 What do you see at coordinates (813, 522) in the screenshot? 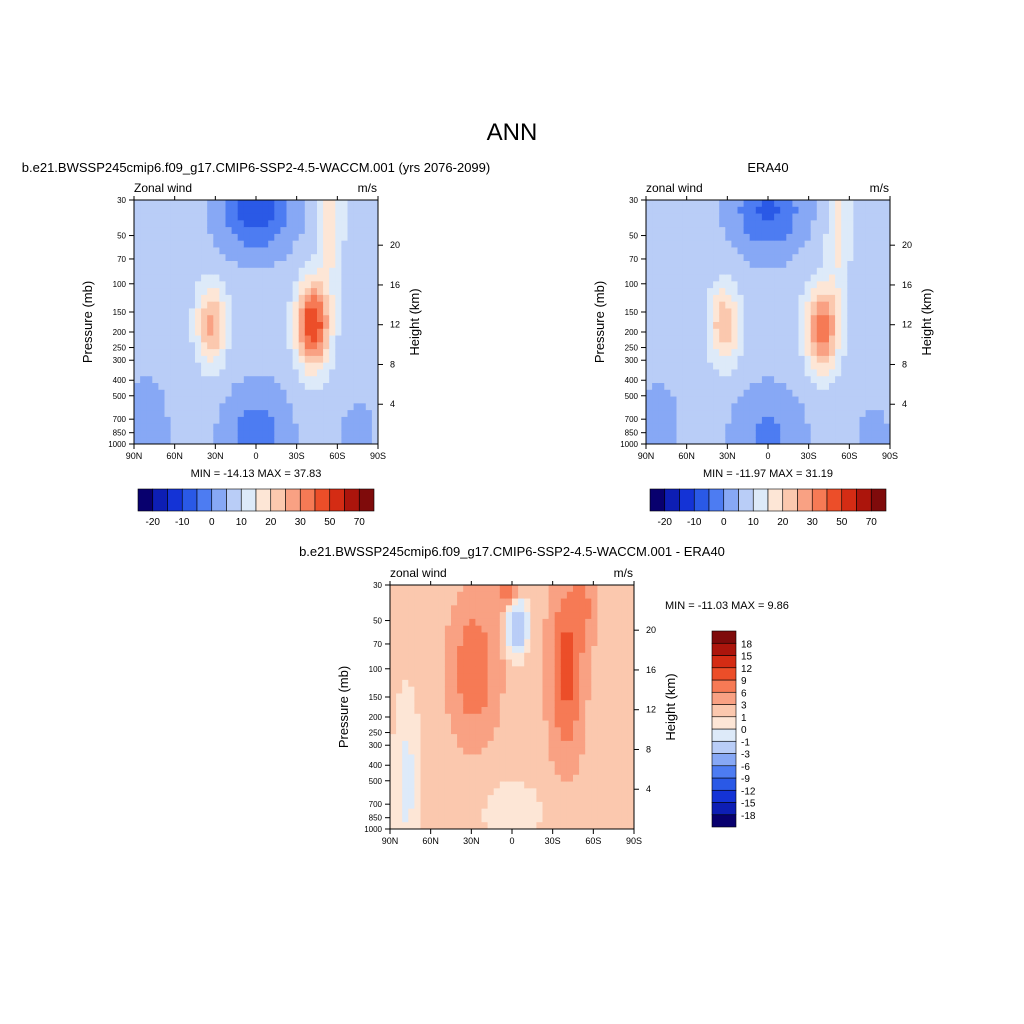
I see `colorbar-label: 30` at bounding box center [813, 522].